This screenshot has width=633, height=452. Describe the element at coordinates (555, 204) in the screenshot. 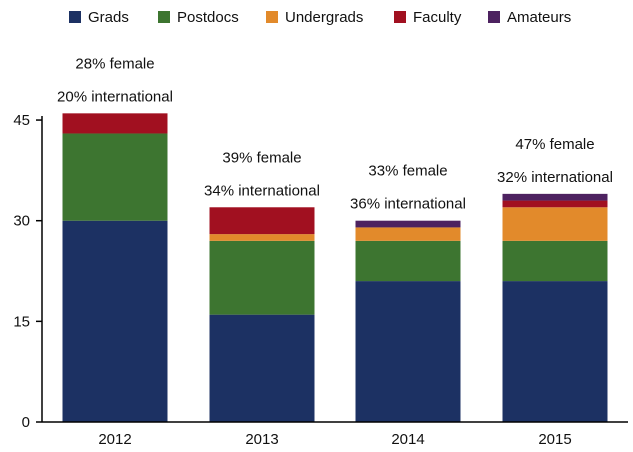

I see `bar-faculty-2015` at that location.